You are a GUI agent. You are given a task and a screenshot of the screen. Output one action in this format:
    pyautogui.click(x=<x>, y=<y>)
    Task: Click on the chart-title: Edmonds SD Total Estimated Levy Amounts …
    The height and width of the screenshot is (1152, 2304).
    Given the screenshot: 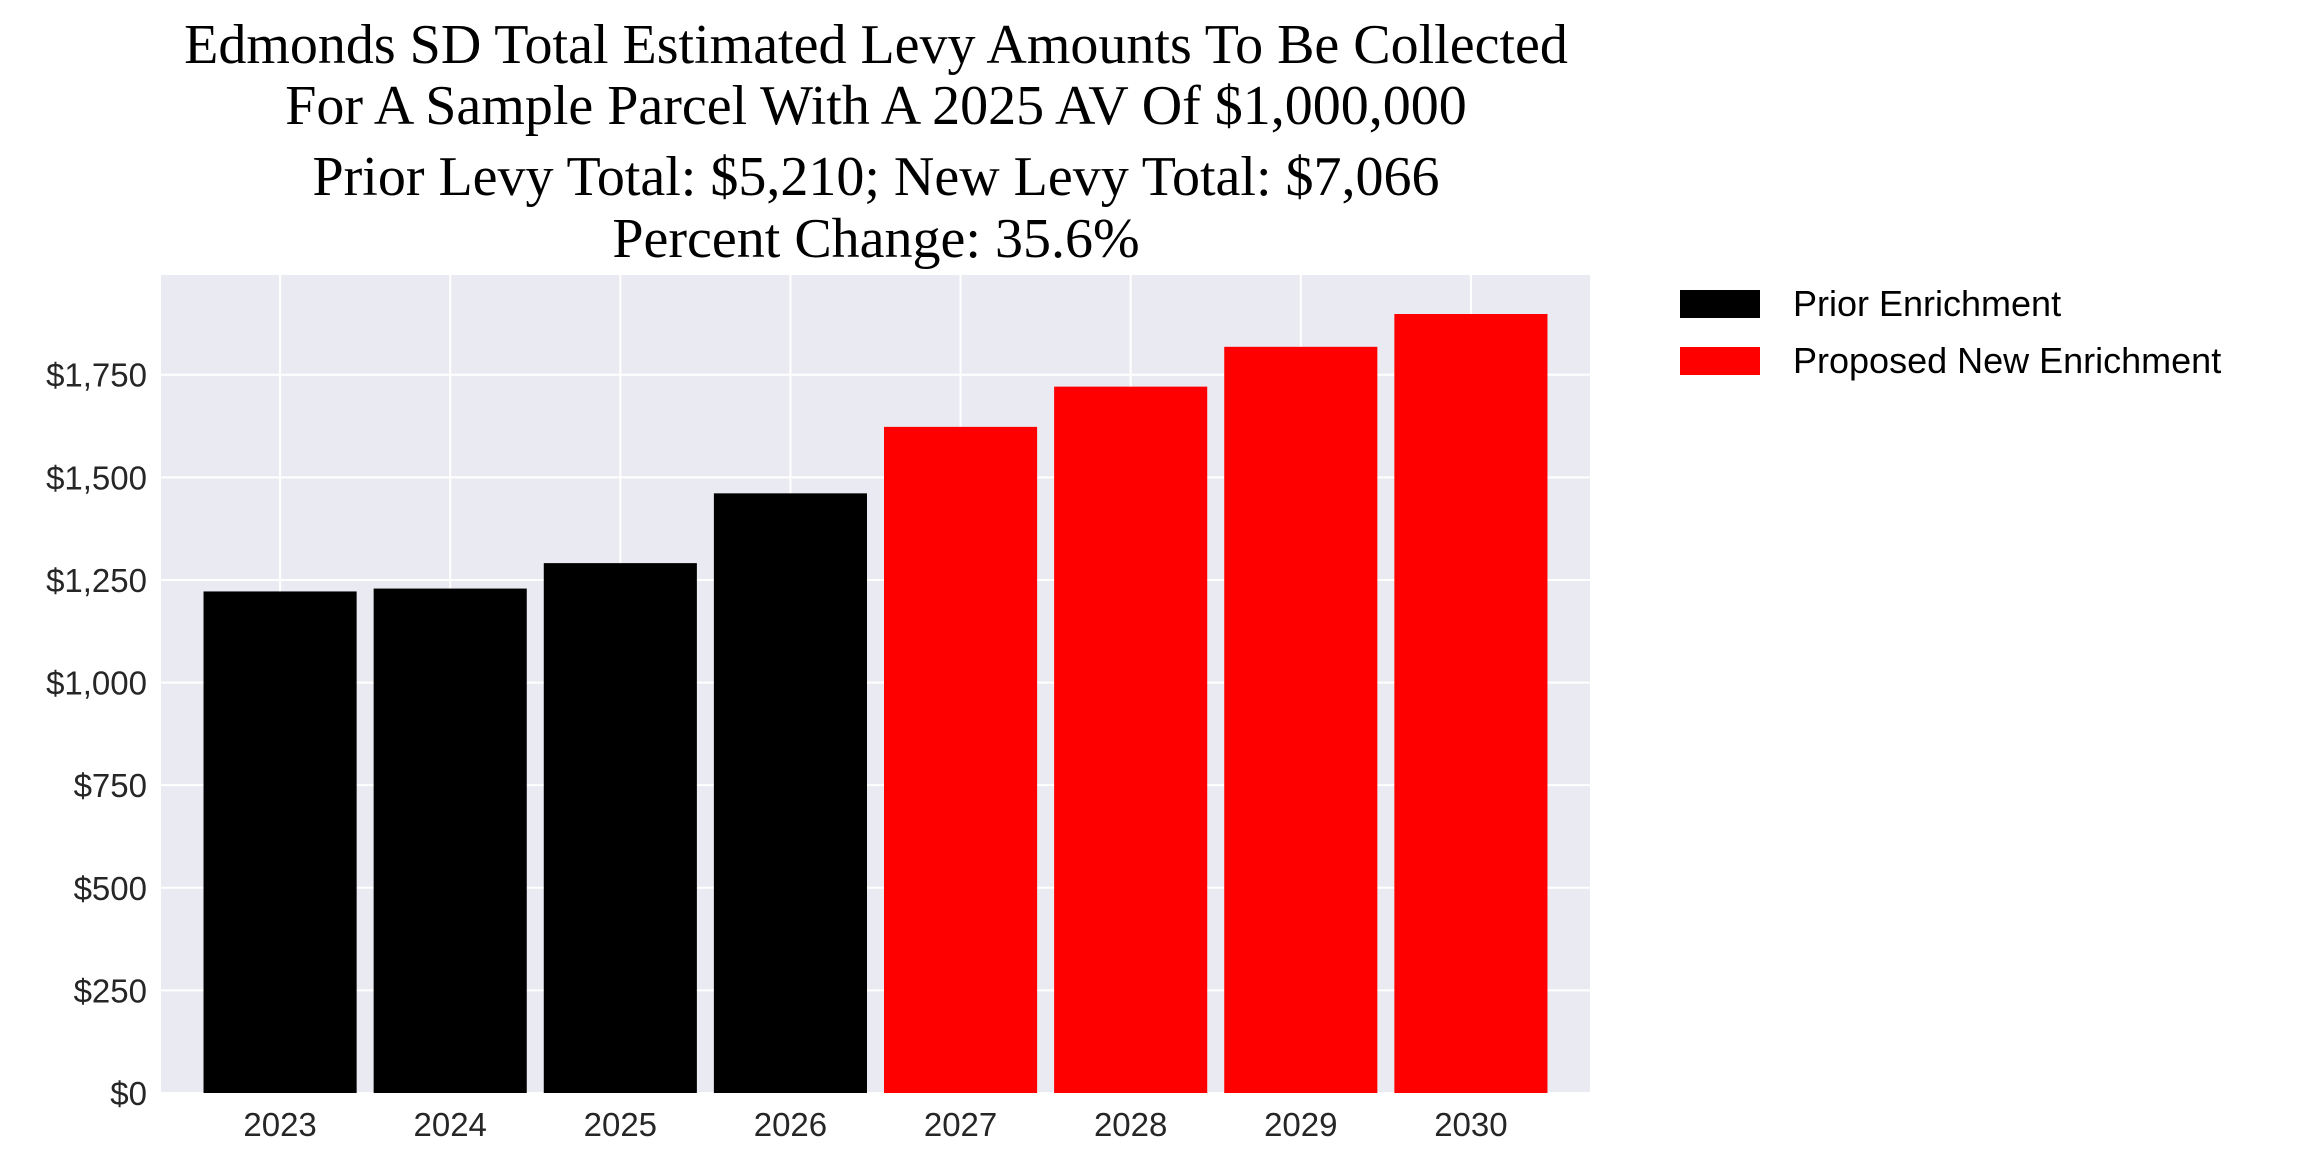 What is the action you would take?
    pyautogui.click(x=876, y=142)
    